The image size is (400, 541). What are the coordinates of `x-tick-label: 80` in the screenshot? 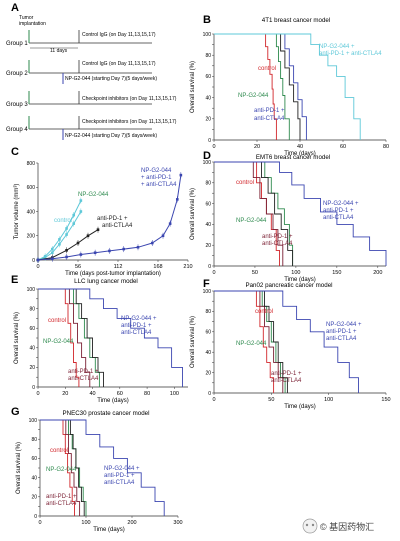 It's located at (147, 394).